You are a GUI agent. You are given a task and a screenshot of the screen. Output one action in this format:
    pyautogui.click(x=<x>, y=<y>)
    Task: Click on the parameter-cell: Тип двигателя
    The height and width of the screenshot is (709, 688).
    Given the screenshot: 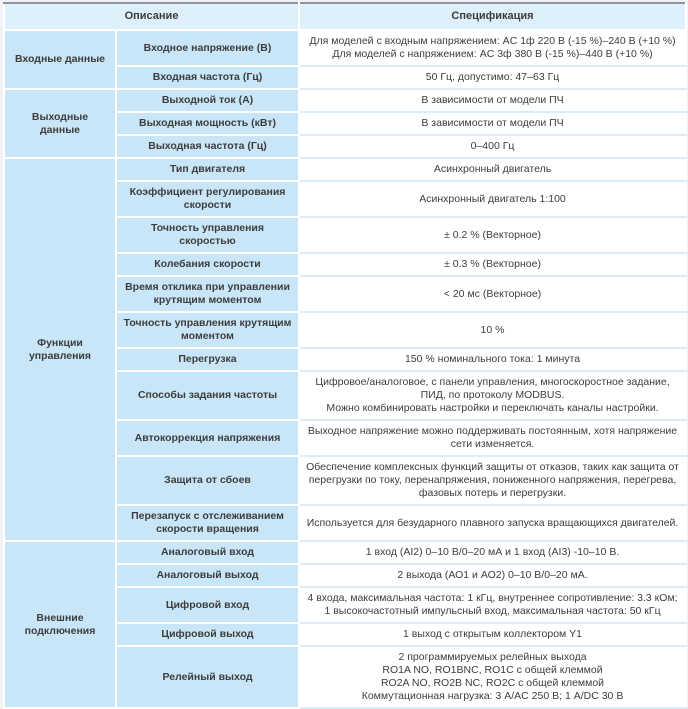 What is the action you would take?
    pyautogui.click(x=207, y=169)
    